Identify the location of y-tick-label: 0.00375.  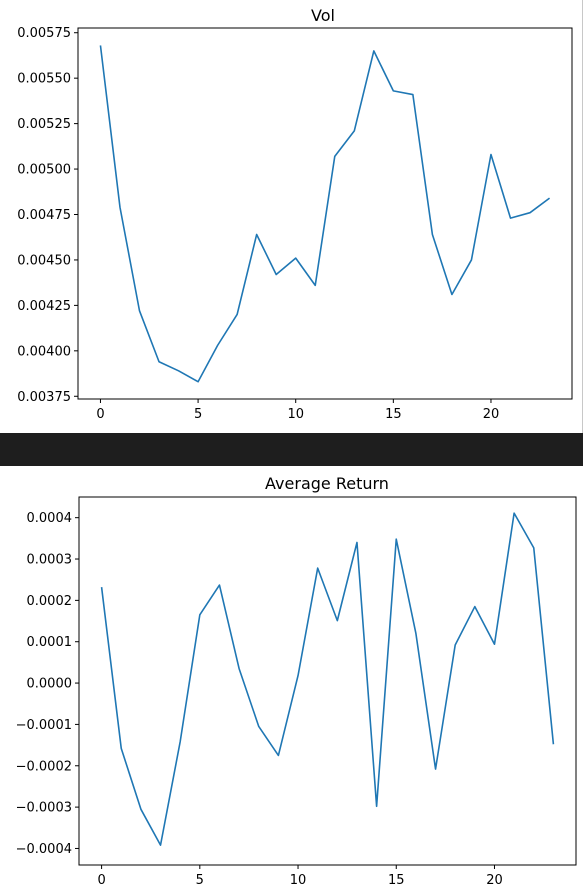
(44, 397).